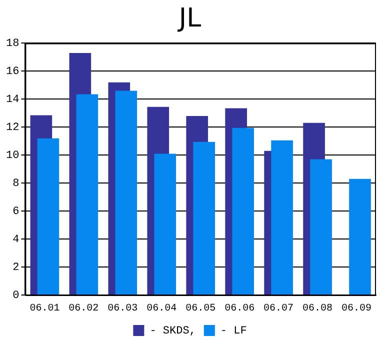  What do you see at coordinates (13, 128) in the screenshot?
I see `y-tick-label: 12` at bounding box center [13, 128].